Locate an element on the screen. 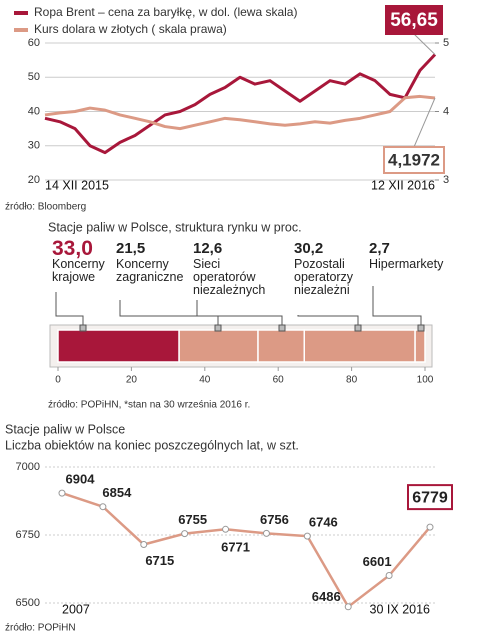 The image size is (481, 640). segment-label: 21,5 Koncerny zagraniczne is located at coordinates (152, 262).